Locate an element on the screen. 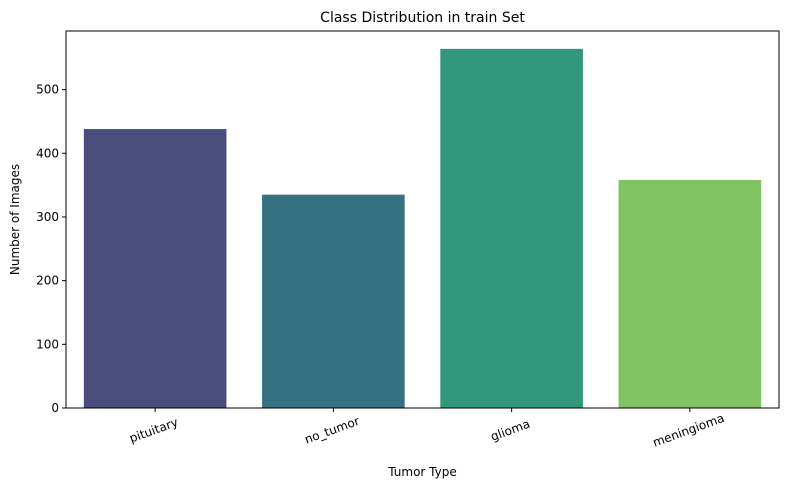  y-tick-label: 400 is located at coordinates (47, 153).